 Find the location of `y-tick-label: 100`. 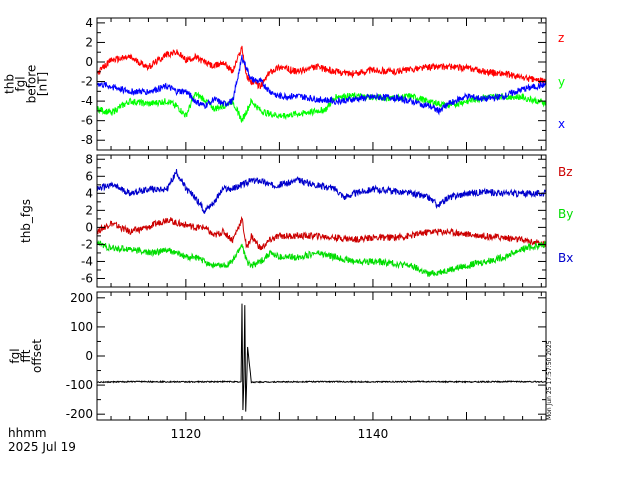

y-tick-label: 100 is located at coordinates (81, 327).